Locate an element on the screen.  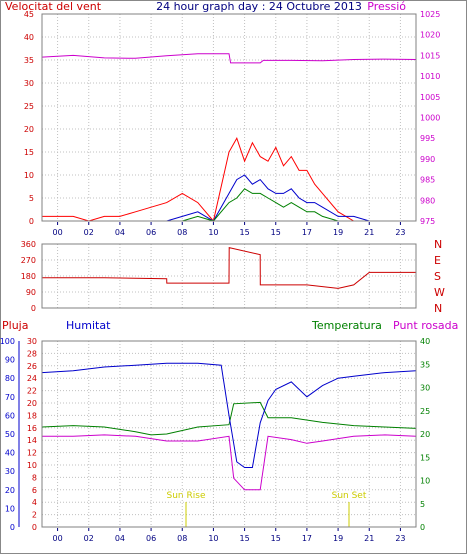
pressure-axis-tick-label: 975 is located at coordinates (427, 221).